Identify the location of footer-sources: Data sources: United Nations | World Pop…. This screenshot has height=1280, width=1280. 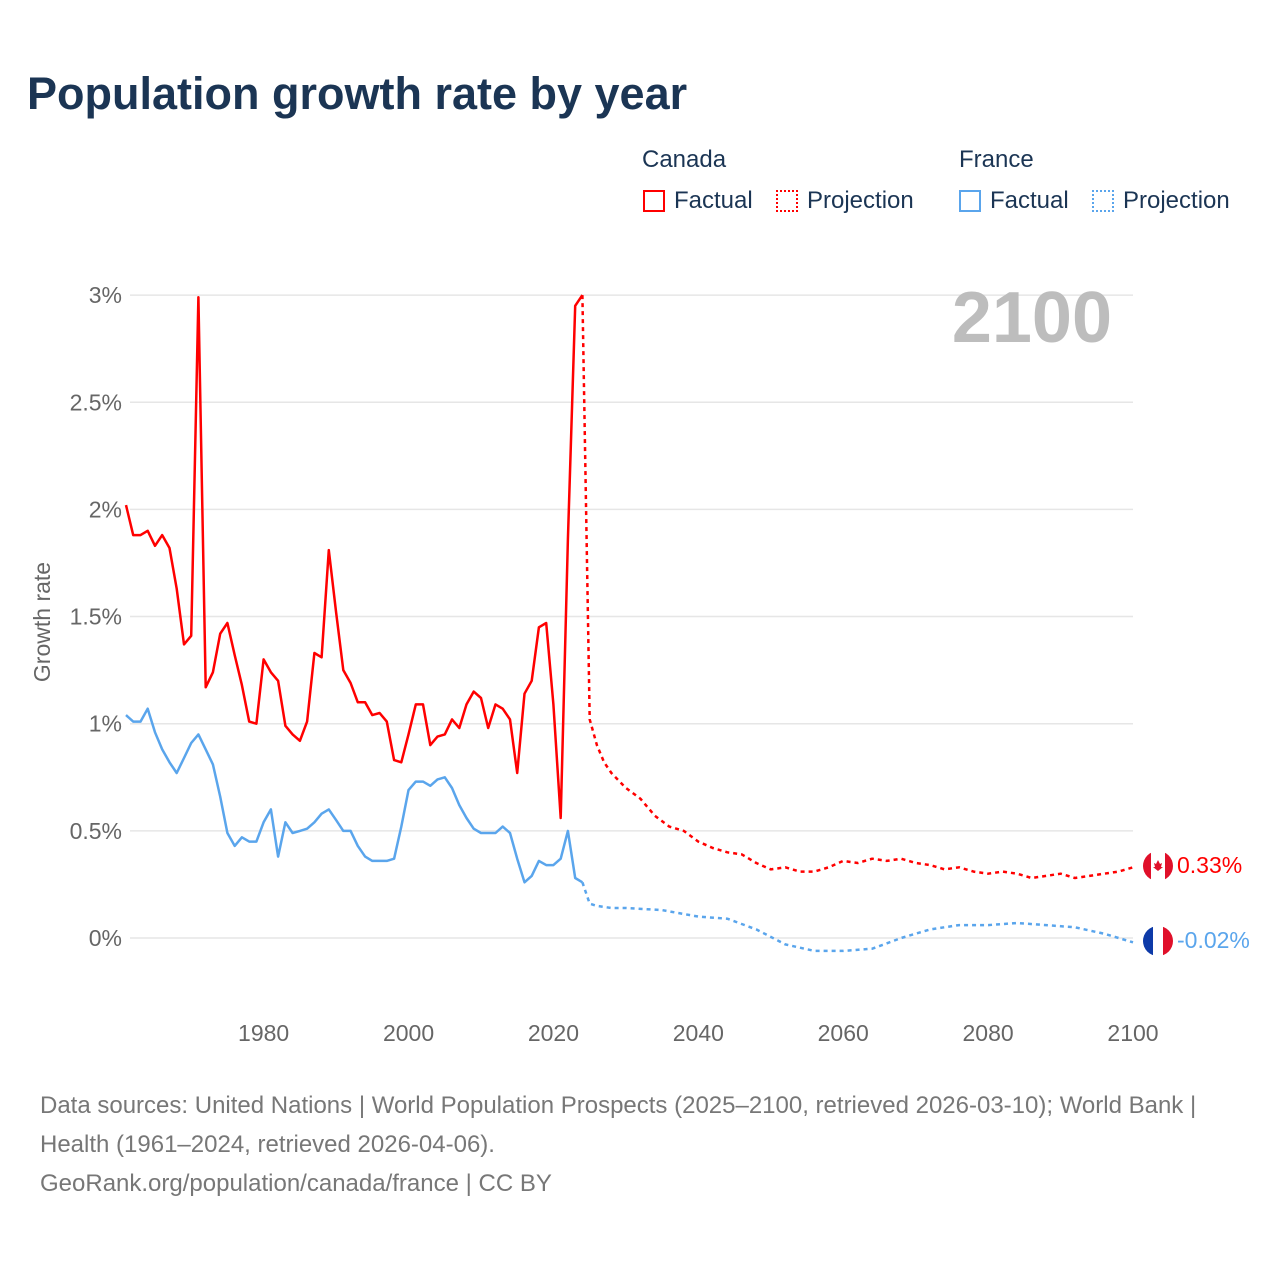
(618, 1125).